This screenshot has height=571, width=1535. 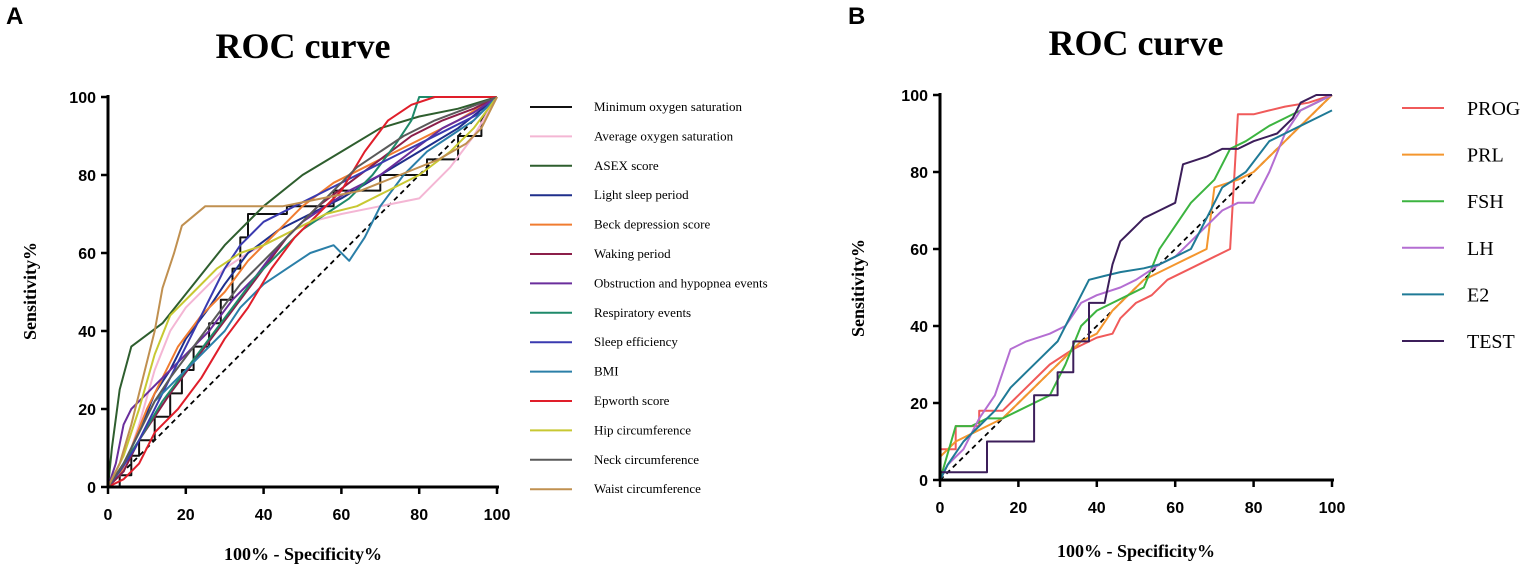 I want to click on panel-a-legend-label: BMI, so click(x=606, y=371).